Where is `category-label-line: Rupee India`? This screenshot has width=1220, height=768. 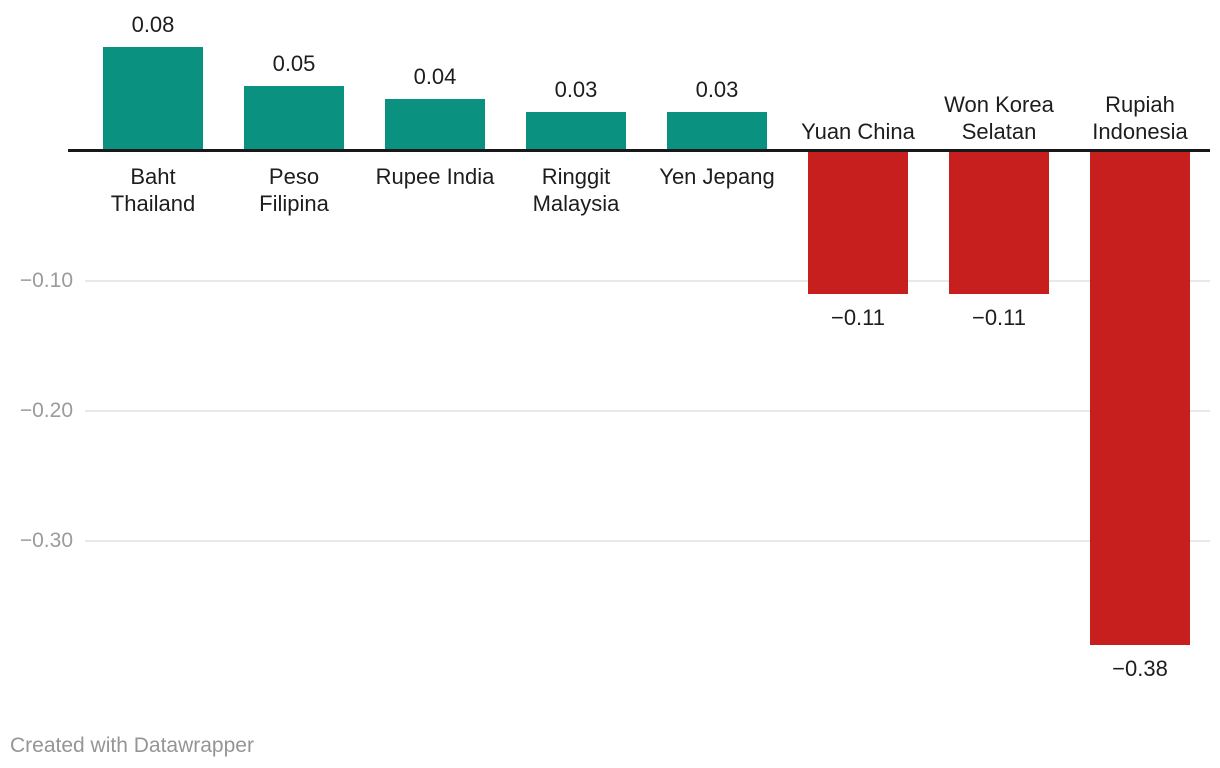 category-label-line: Rupee India is located at coordinates (435, 176).